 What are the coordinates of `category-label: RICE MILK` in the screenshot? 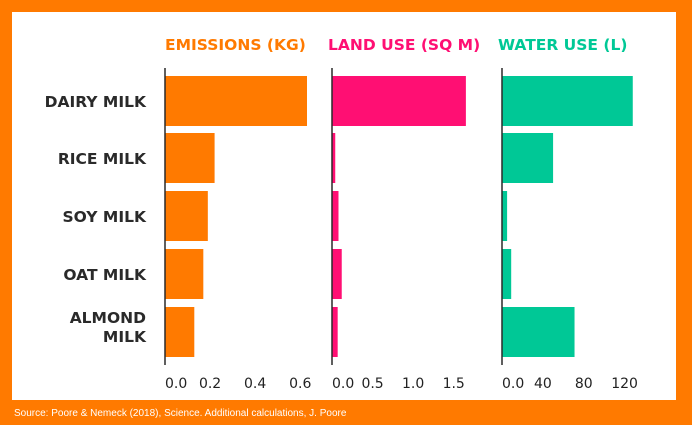 It's located at (102, 159).